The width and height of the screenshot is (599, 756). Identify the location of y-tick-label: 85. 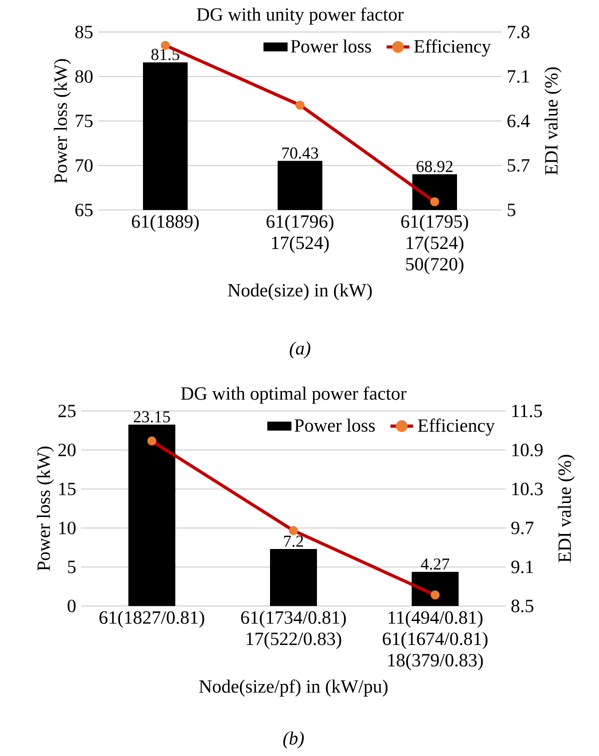
(84, 32).